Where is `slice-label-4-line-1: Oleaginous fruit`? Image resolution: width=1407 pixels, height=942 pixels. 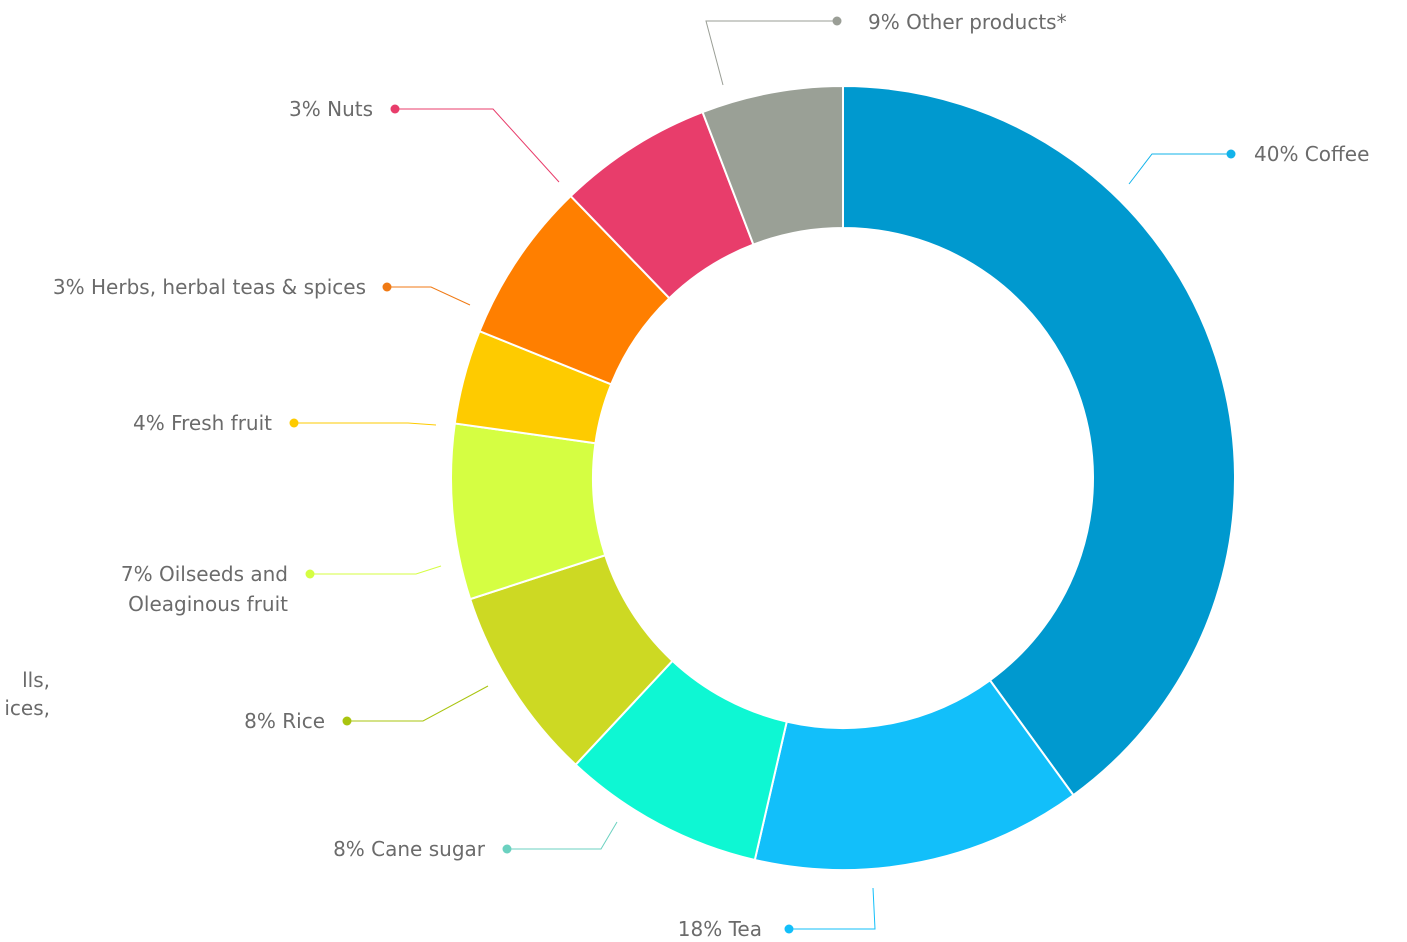 slice-label-4-line-1: Oleaginous fruit is located at coordinates (208, 604).